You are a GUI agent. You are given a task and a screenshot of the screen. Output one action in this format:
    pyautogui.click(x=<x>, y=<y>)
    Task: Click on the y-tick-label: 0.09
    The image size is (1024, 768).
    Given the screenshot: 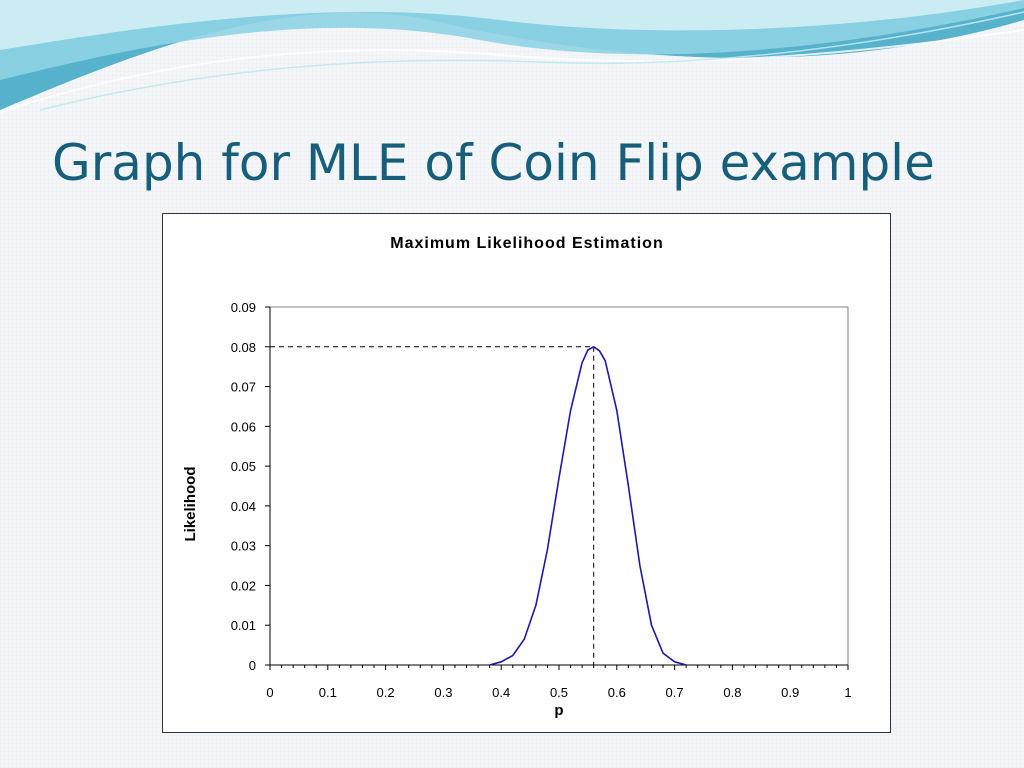 What is the action you would take?
    pyautogui.click(x=243, y=307)
    